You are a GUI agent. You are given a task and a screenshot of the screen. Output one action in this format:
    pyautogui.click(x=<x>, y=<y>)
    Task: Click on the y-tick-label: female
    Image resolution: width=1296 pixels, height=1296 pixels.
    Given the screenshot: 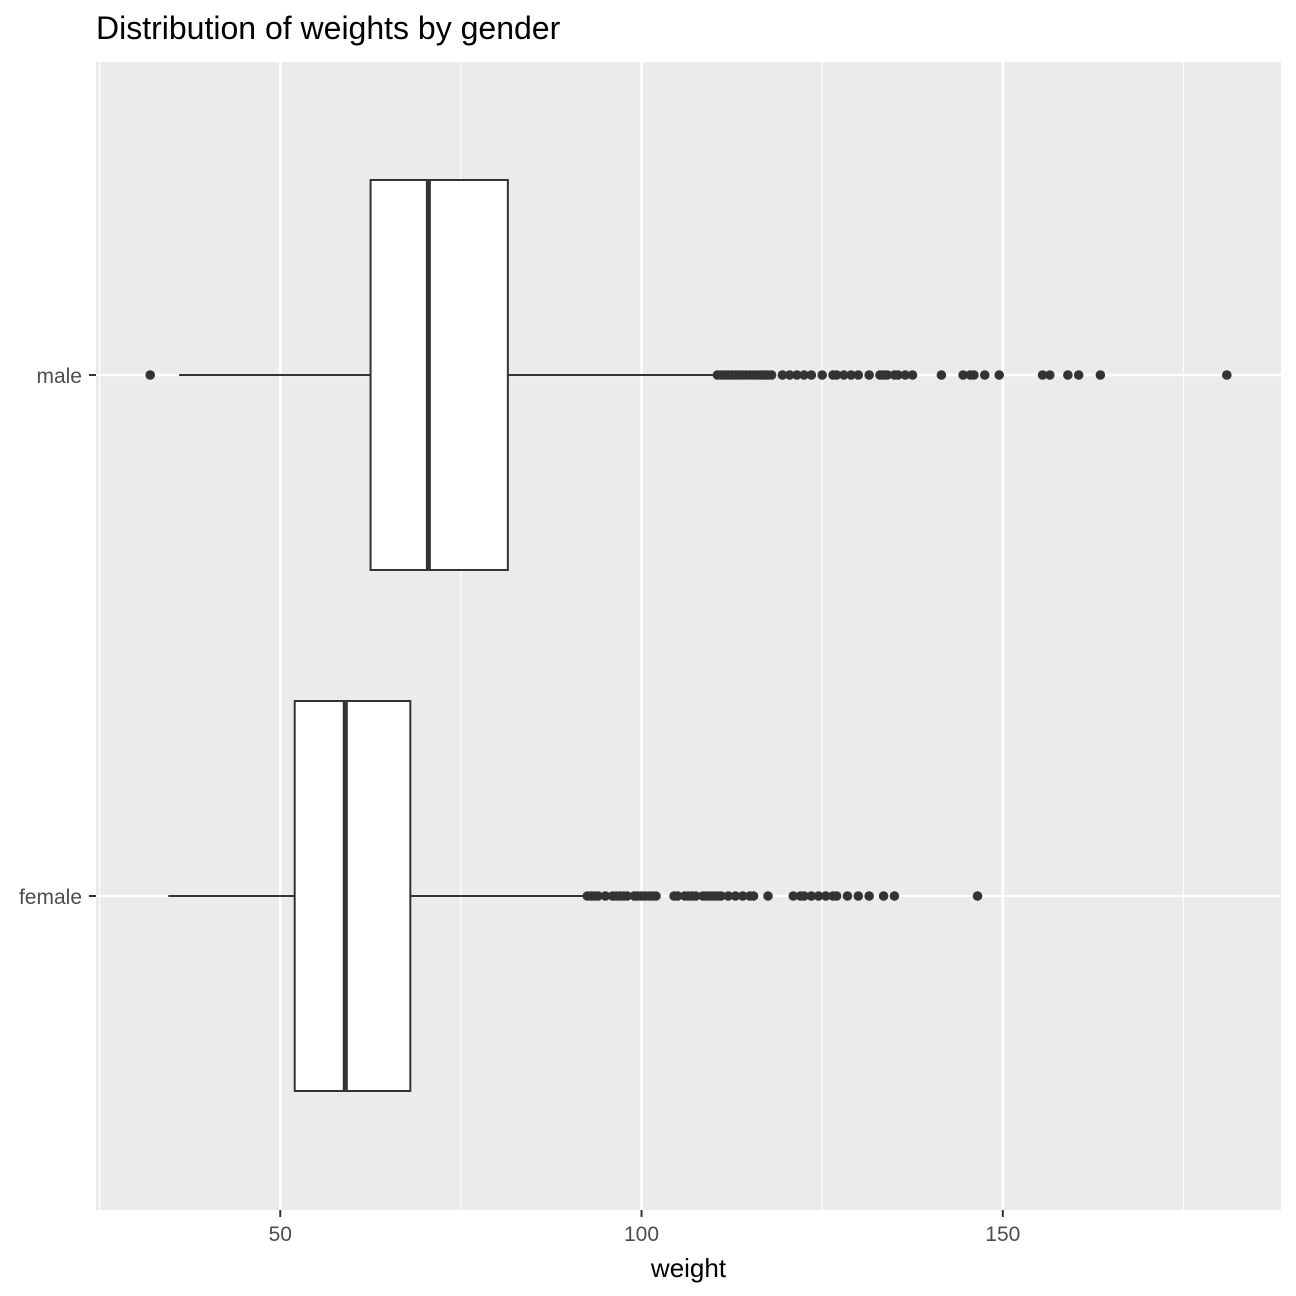 What is the action you would take?
    pyautogui.click(x=50, y=897)
    